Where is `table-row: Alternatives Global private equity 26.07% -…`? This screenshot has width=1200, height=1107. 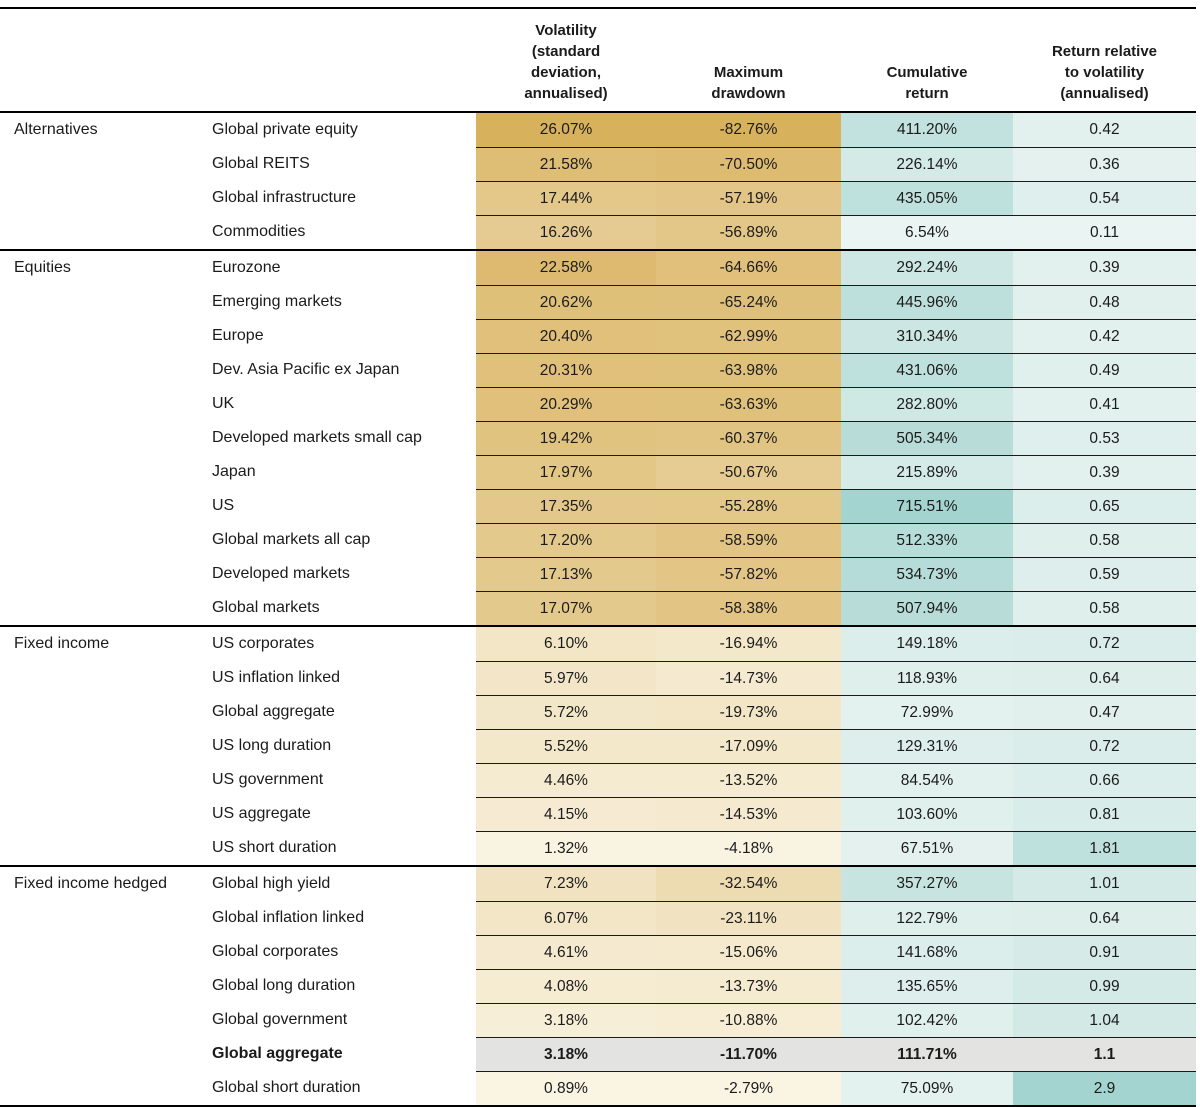
table-row: Alternatives Global private equity 26.07% -… is located at coordinates (598, 129).